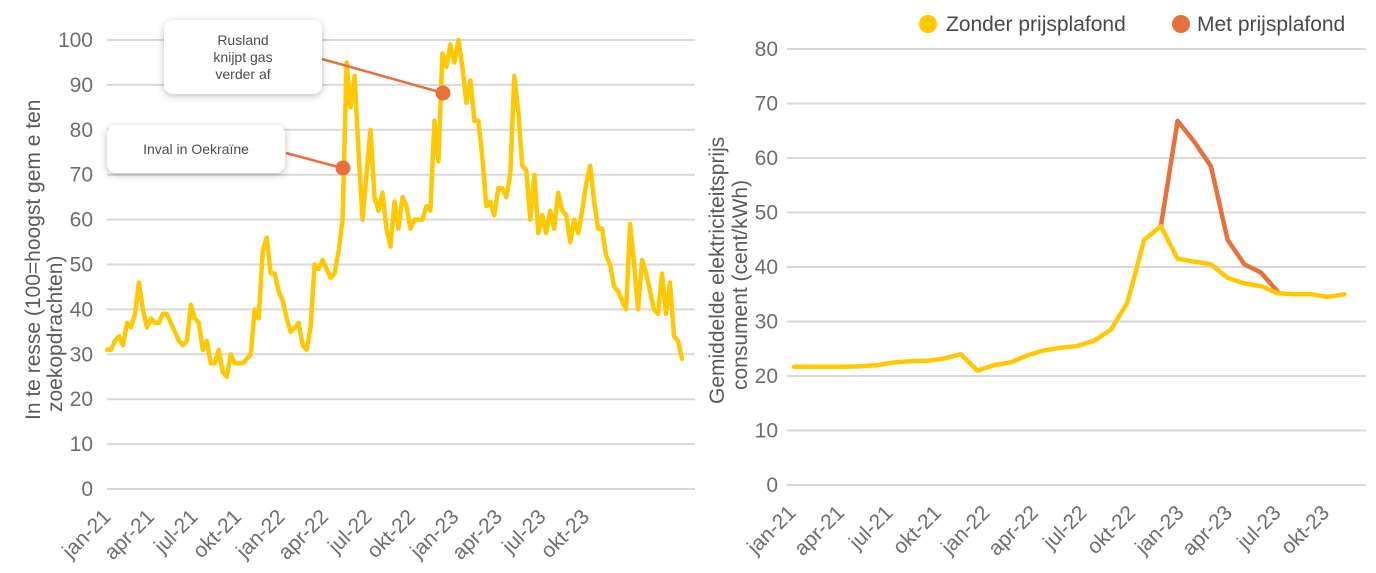  What do you see at coordinates (1258, 527) in the screenshot?
I see `right-x-tick-label: jul-23` at bounding box center [1258, 527].